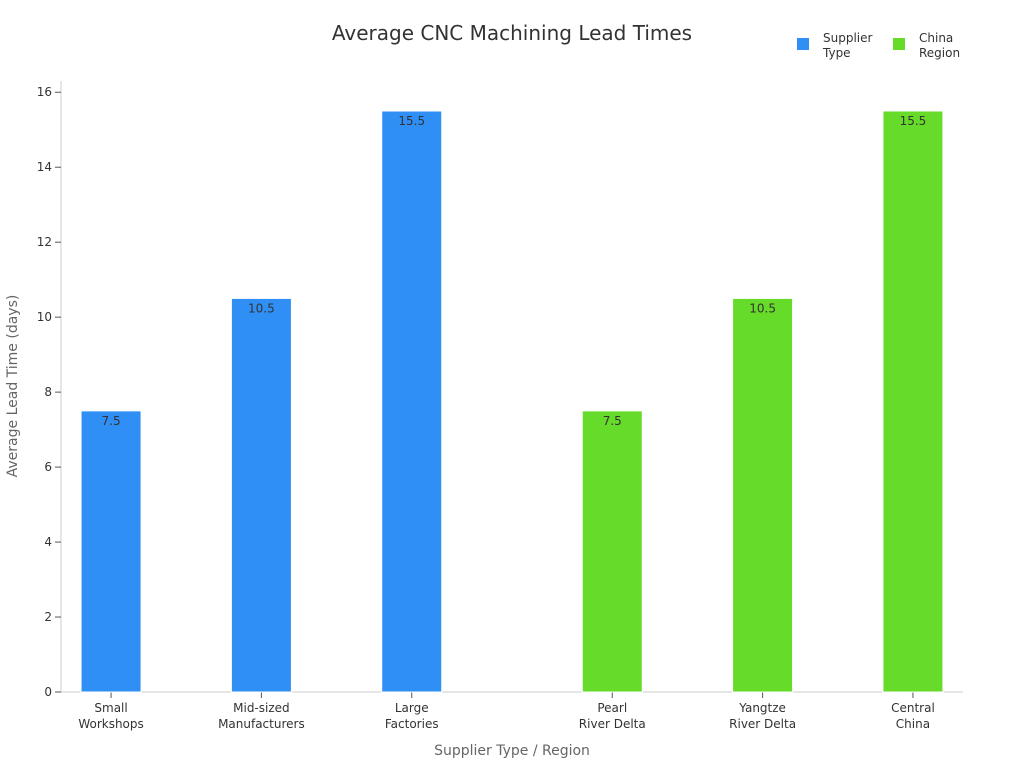  Describe the element at coordinates (44, 317) in the screenshot. I see `y-tick-label: 10` at that location.